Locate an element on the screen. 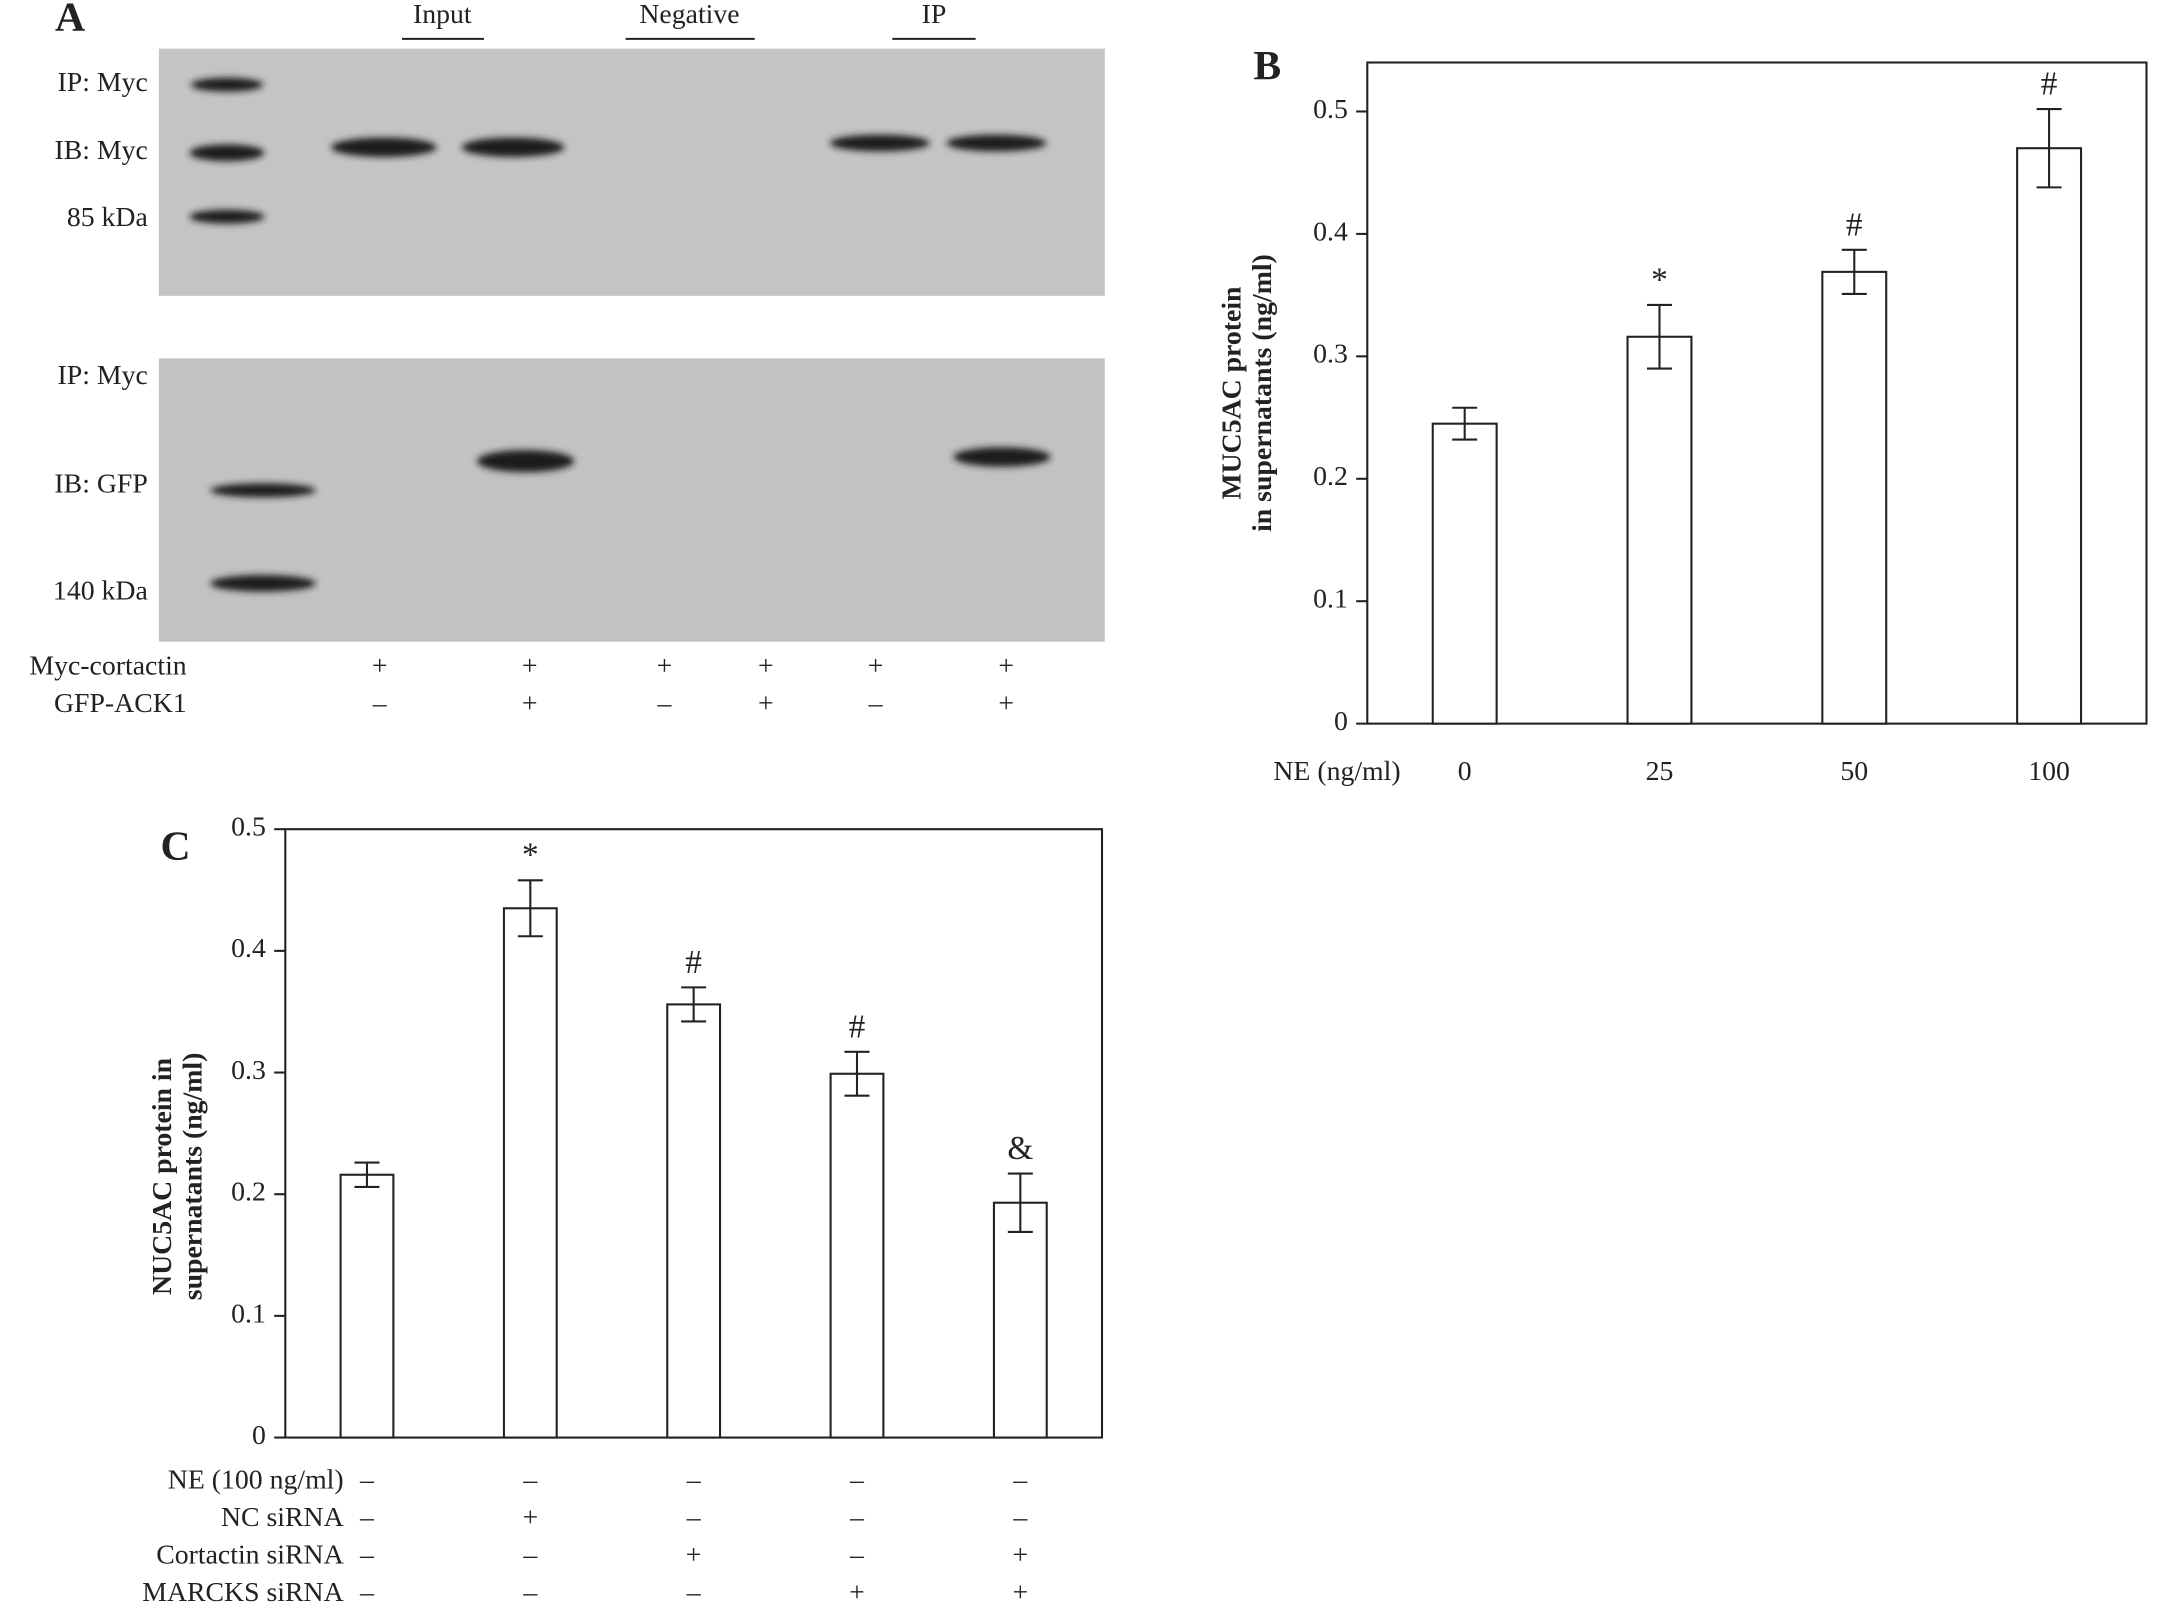 The height and width of the screenshot is (1607, 2179). panel-label: B is located at coordinates (1267, 66).